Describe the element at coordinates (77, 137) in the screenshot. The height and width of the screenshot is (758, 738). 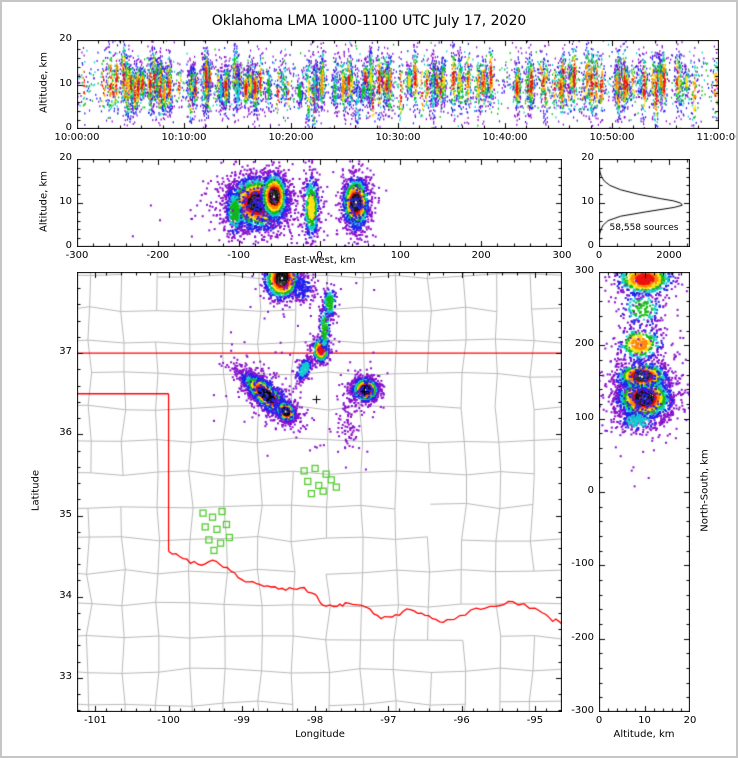
I see `x-tick-label: 10:00:00` at that location.